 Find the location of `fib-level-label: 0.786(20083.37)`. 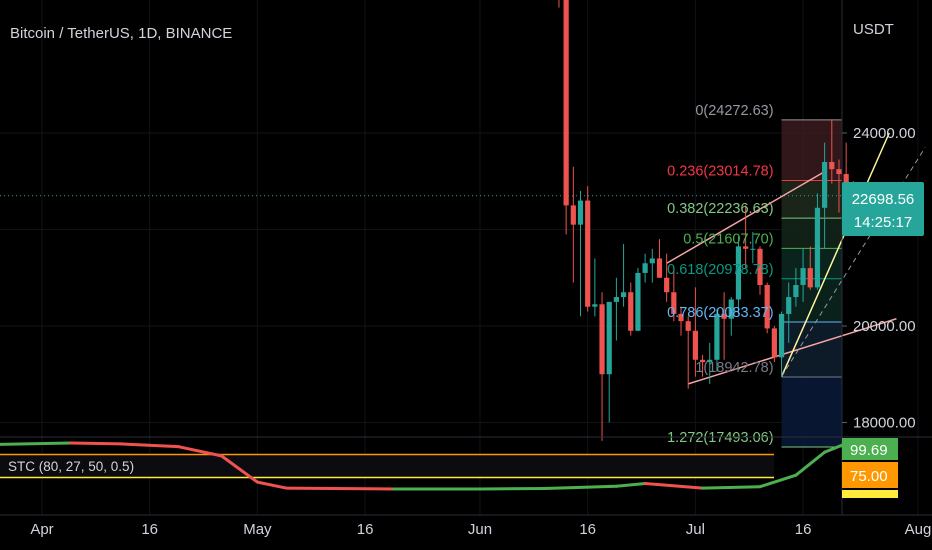

fib-level-label: 0.786(20083.37) is located at coordinates (720, 313).